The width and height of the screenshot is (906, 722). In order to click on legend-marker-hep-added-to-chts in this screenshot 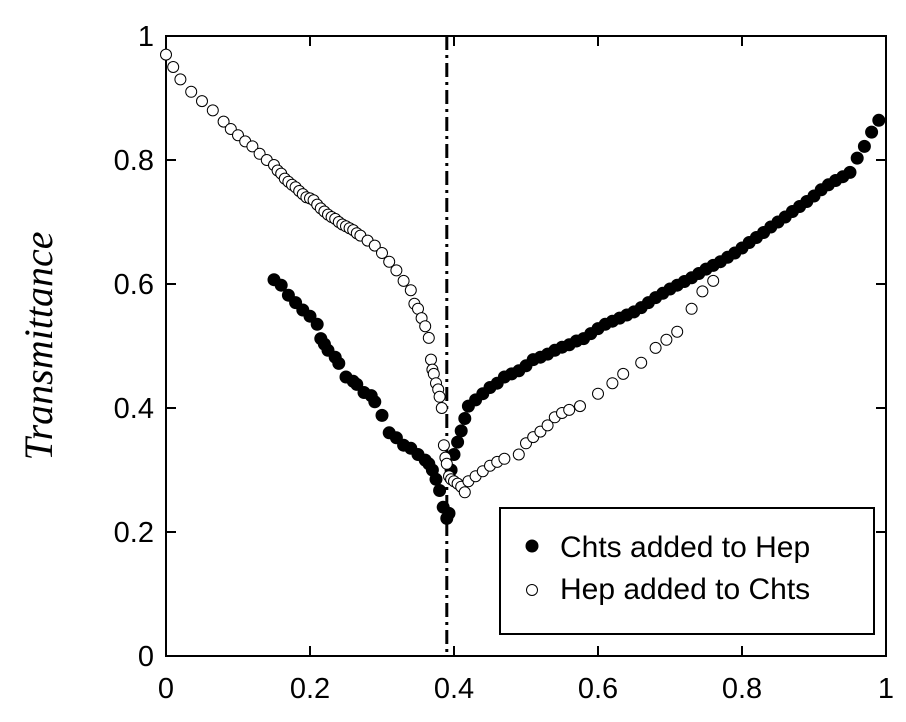, I will do `click(532, 590)`.